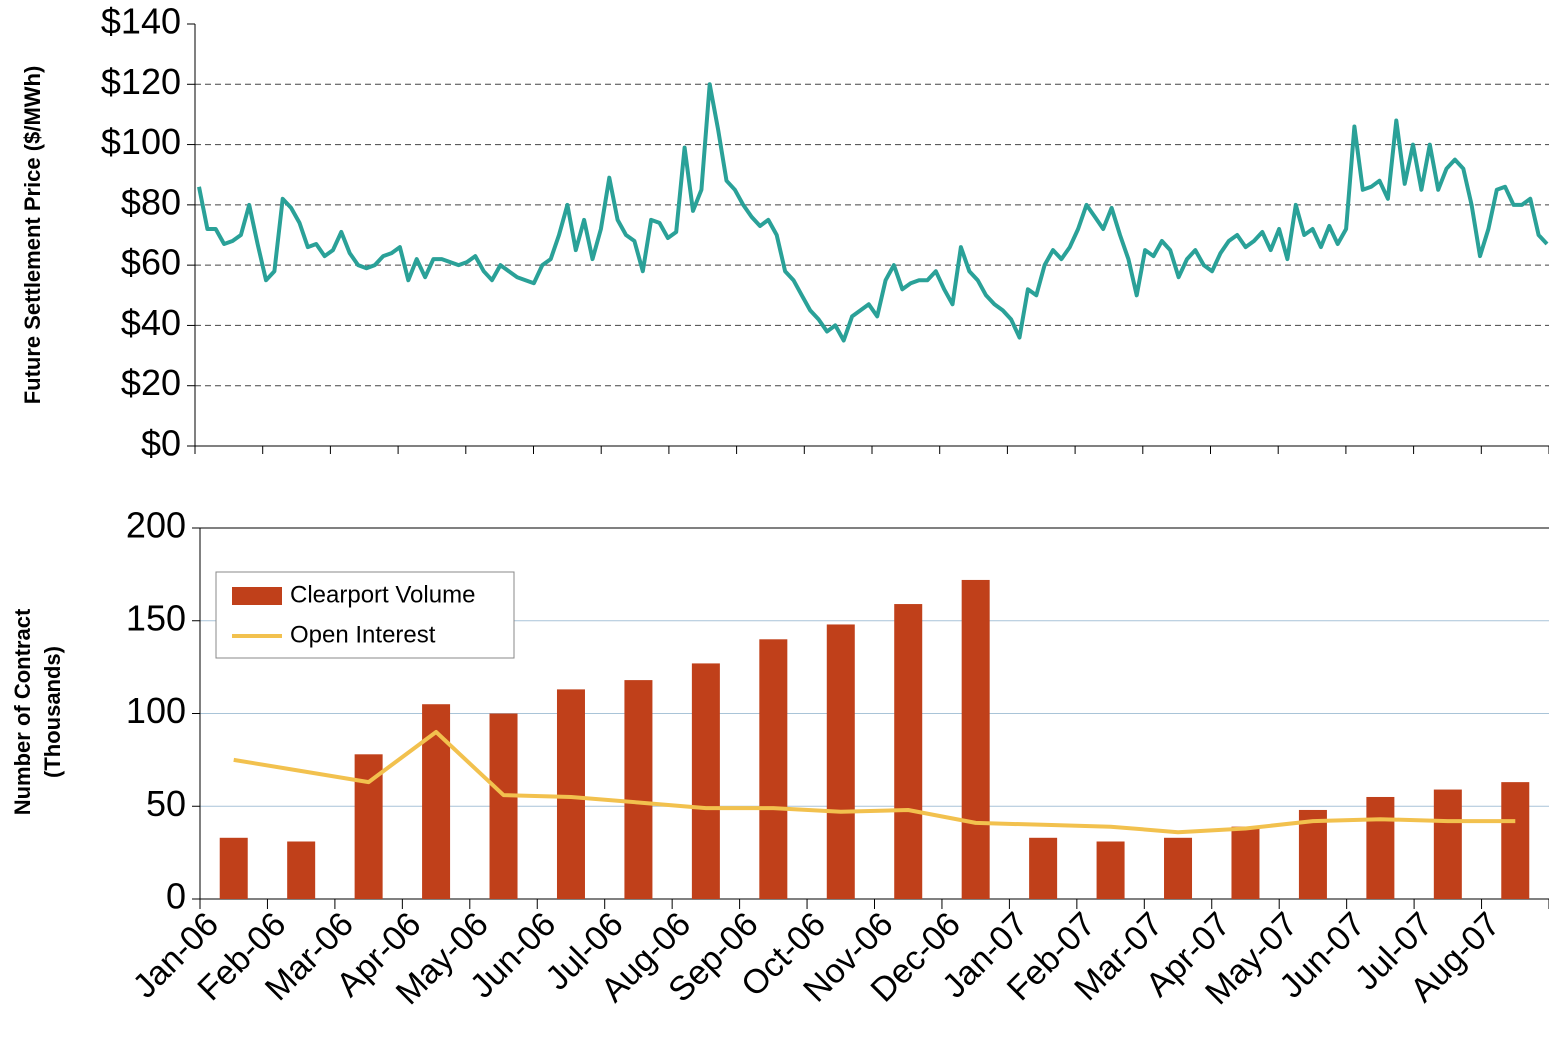 This screenshot has width=1549, height=1061. What do you see at coordinates (141, 81) in the screenshot?
I see `y-tick-label: $120` at bounding box center [141, 81].